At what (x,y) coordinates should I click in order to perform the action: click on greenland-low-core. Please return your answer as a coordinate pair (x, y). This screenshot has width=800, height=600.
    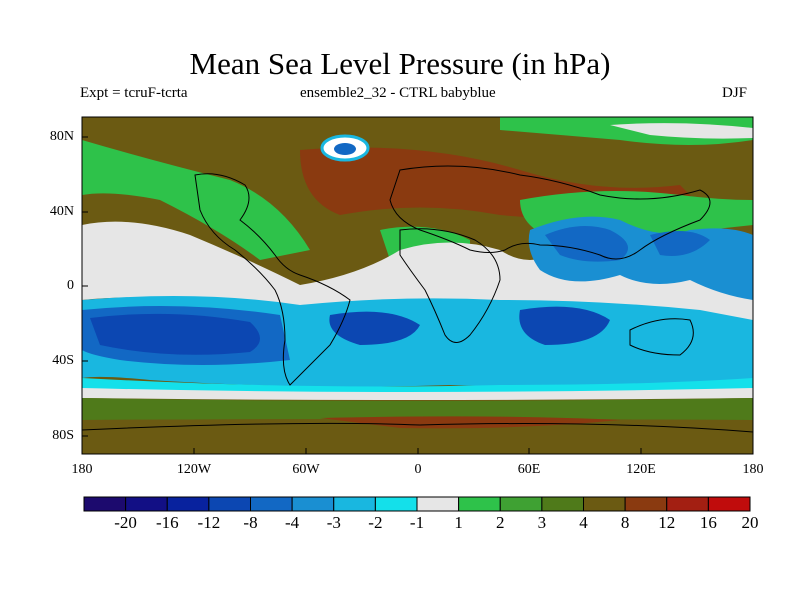
    Looking at the image, I should click on (345, 149).